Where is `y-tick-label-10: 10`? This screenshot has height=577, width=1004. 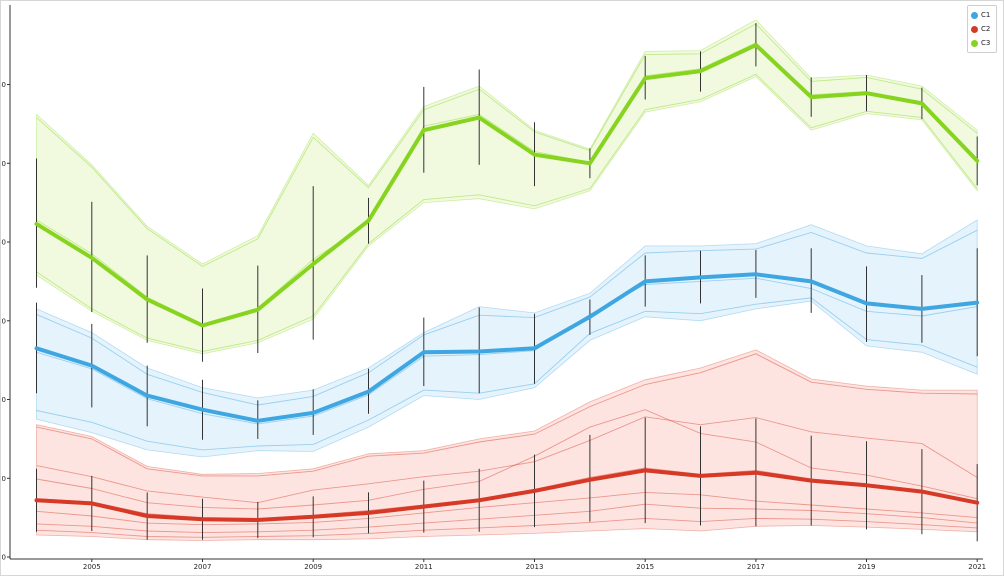 y-tick-label-10: 10 is located at coordinates (3, 479).